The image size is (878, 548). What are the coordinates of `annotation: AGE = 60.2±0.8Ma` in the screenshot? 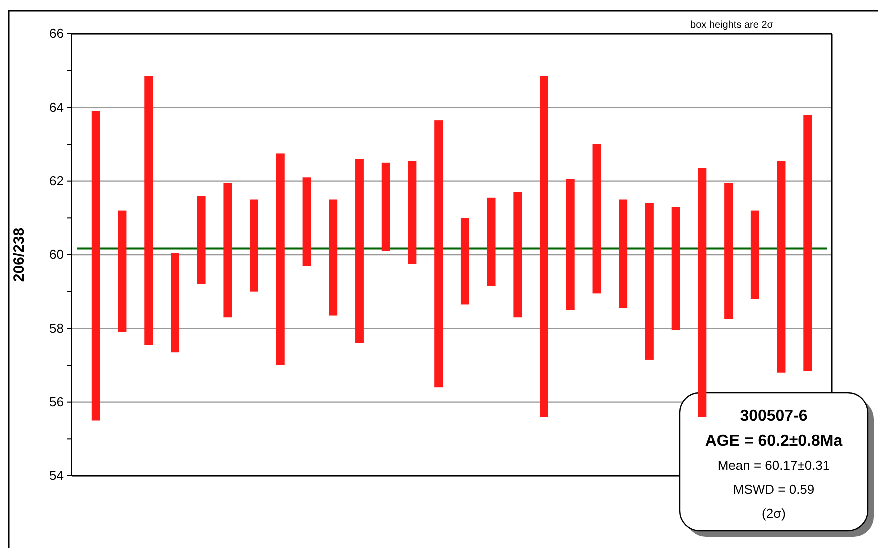 It's located at (774, 441).